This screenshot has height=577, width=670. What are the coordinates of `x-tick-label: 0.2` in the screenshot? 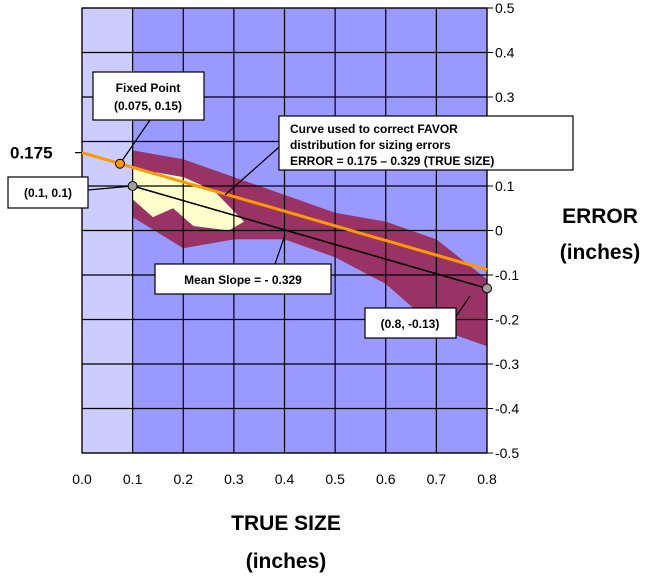 It's located at (184, 479).